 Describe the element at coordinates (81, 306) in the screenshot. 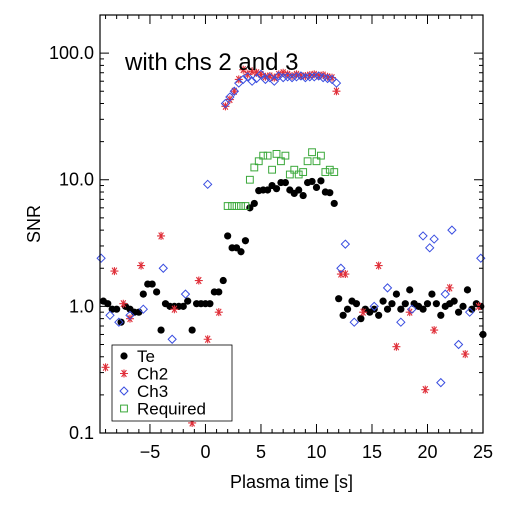

I see `y-tick-label: 1.0` at that location.